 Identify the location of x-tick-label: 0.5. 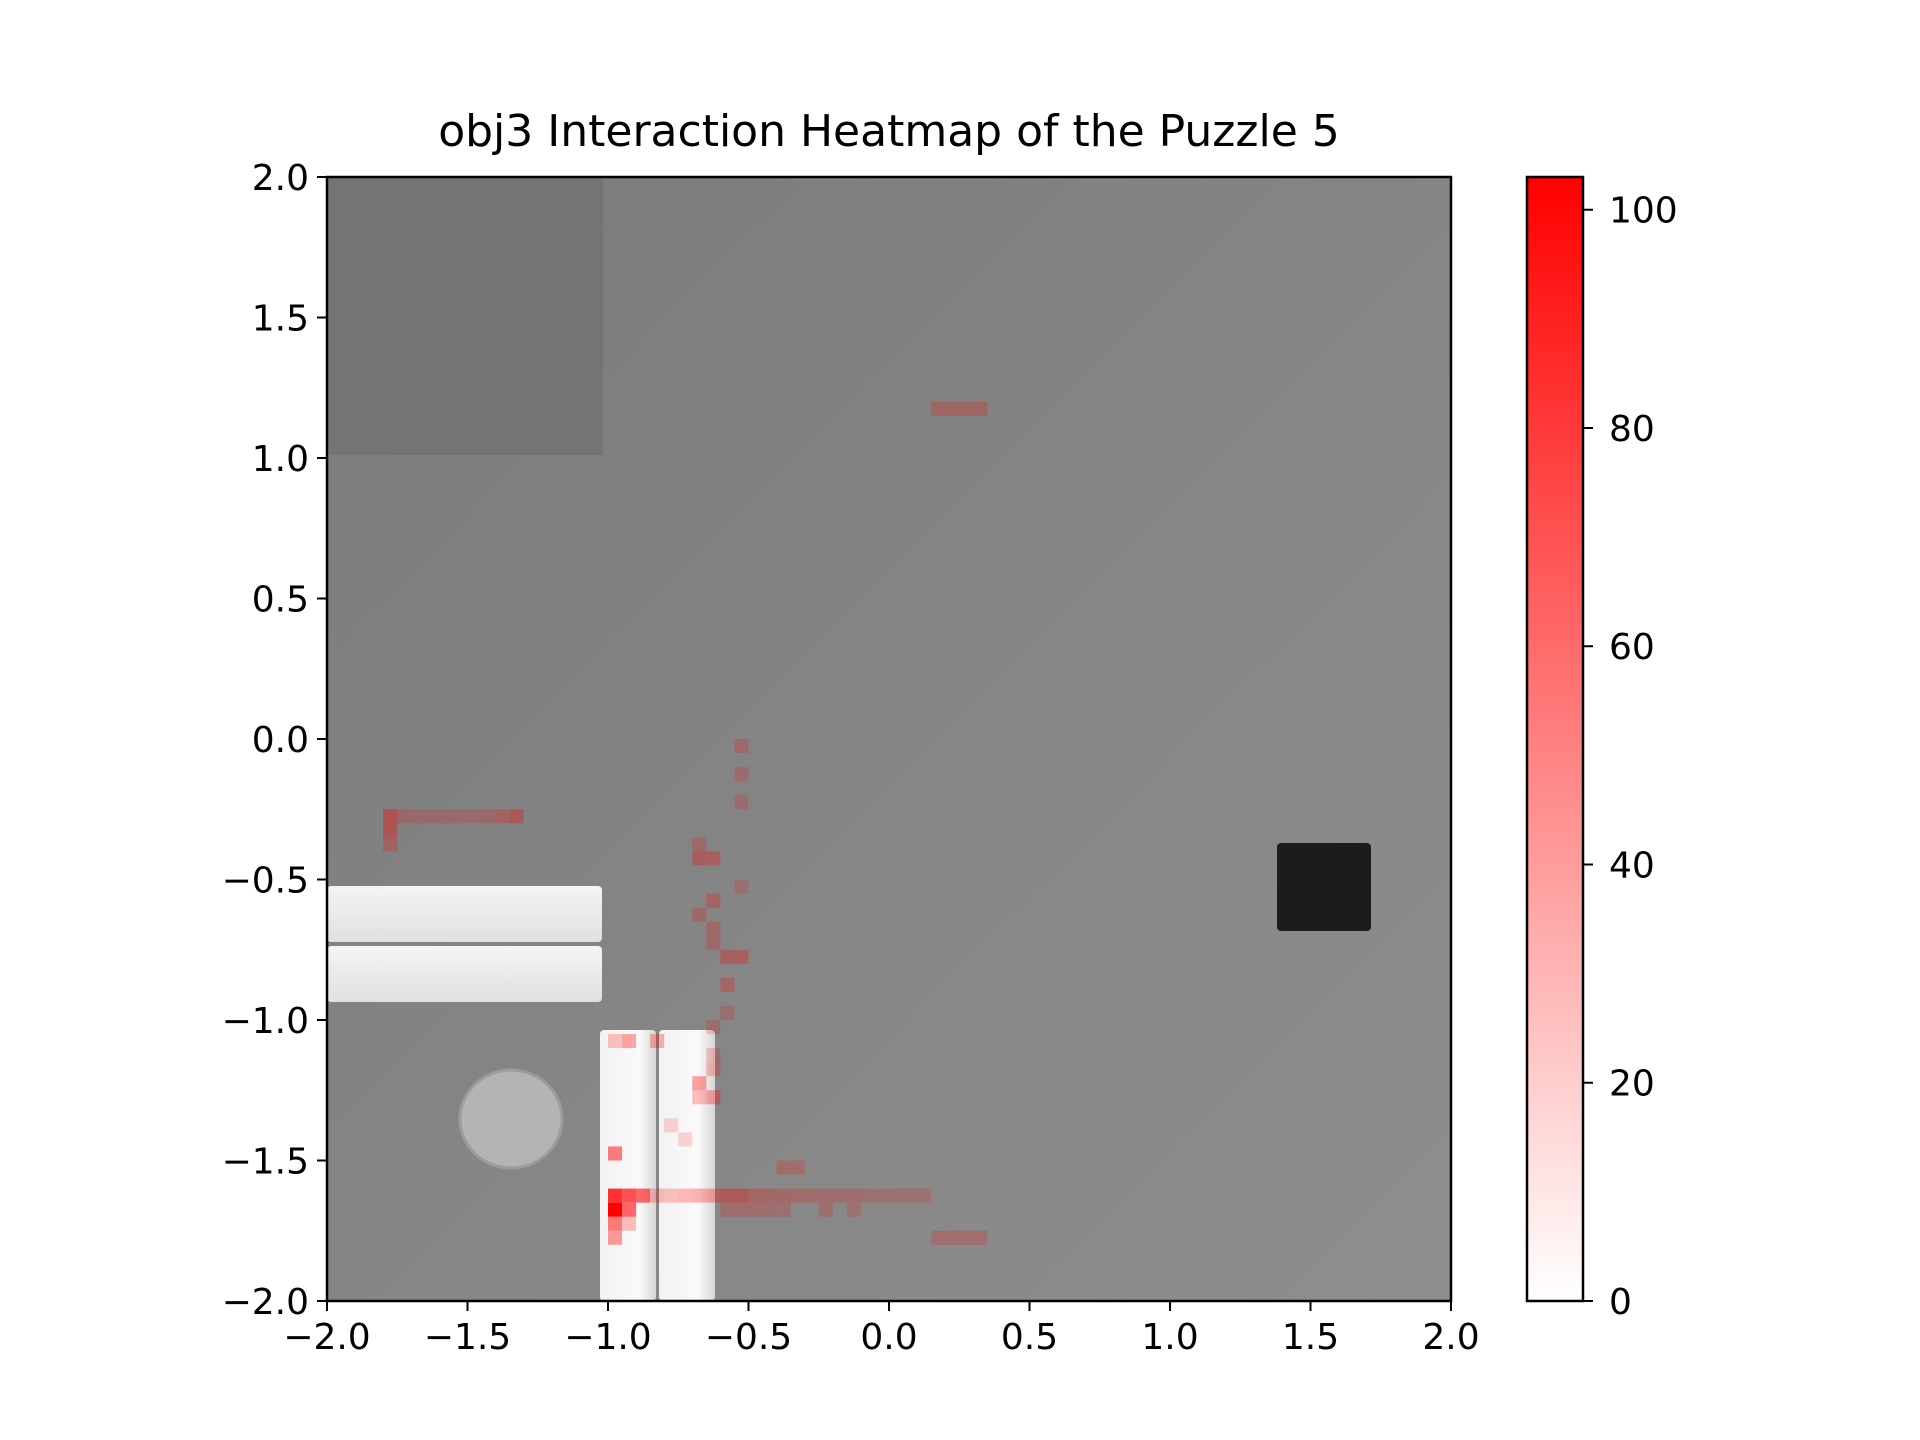
(1029, 1337).